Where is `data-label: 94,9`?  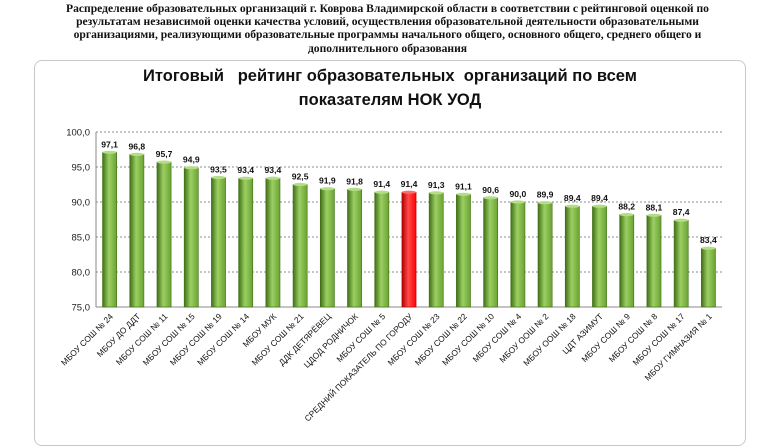
data-label: 94,9 is located at coordinates (191, 160).